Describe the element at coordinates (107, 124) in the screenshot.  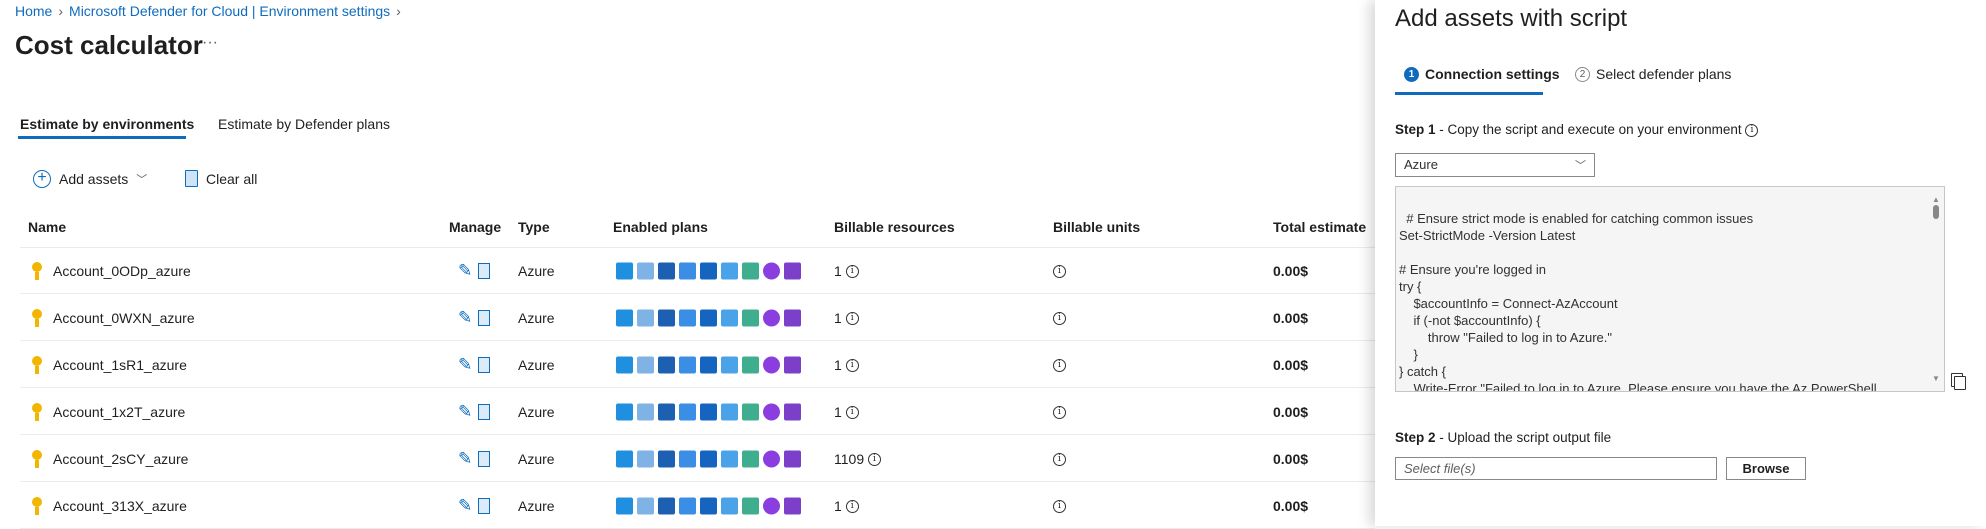
I see `tab-estimate-by-environments: Estimate by environments` at that location.